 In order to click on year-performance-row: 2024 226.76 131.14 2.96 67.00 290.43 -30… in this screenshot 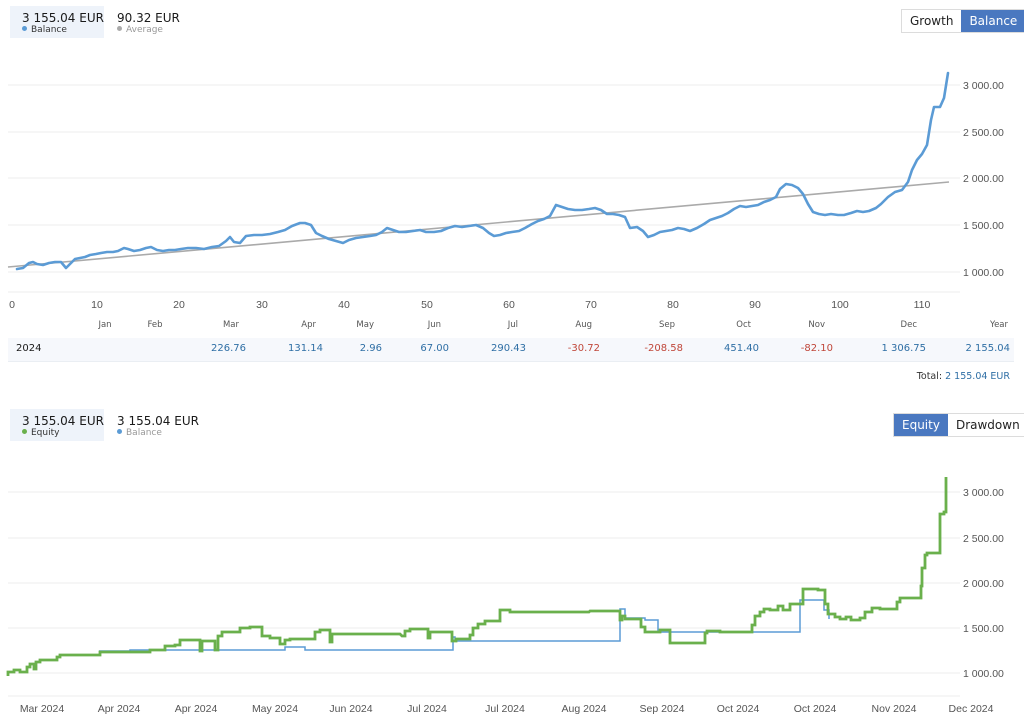, I will do `click(511, 350)`.